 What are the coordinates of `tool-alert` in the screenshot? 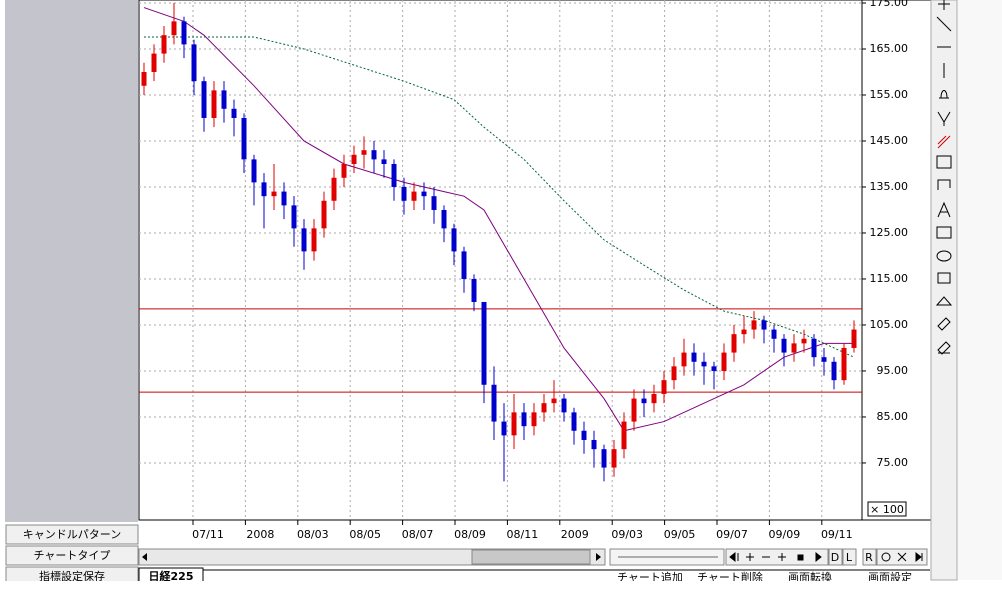 It's located at (944, 94).